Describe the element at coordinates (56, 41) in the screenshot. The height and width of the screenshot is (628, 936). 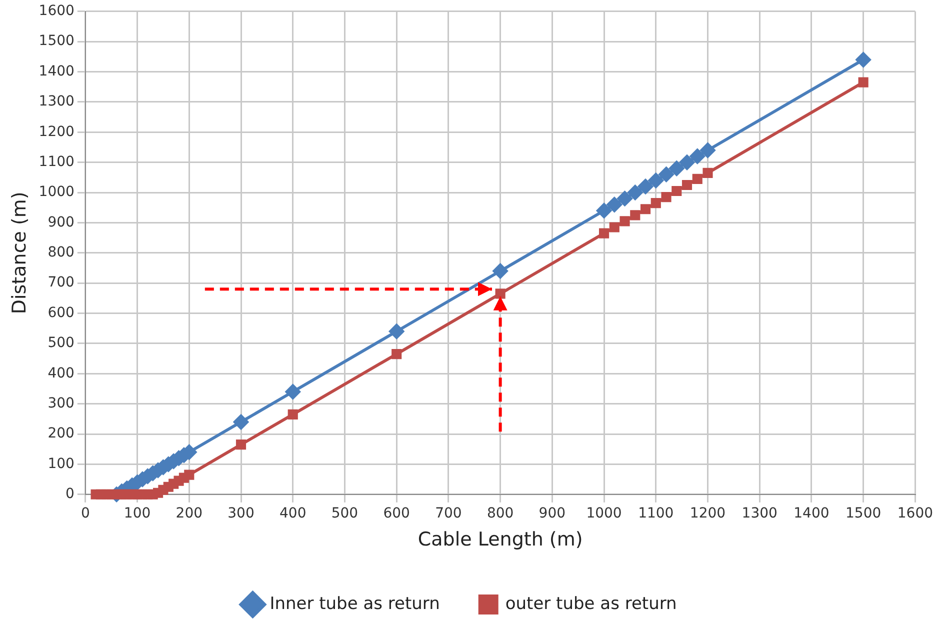
I see `y-tick-label: 1500` at that location.